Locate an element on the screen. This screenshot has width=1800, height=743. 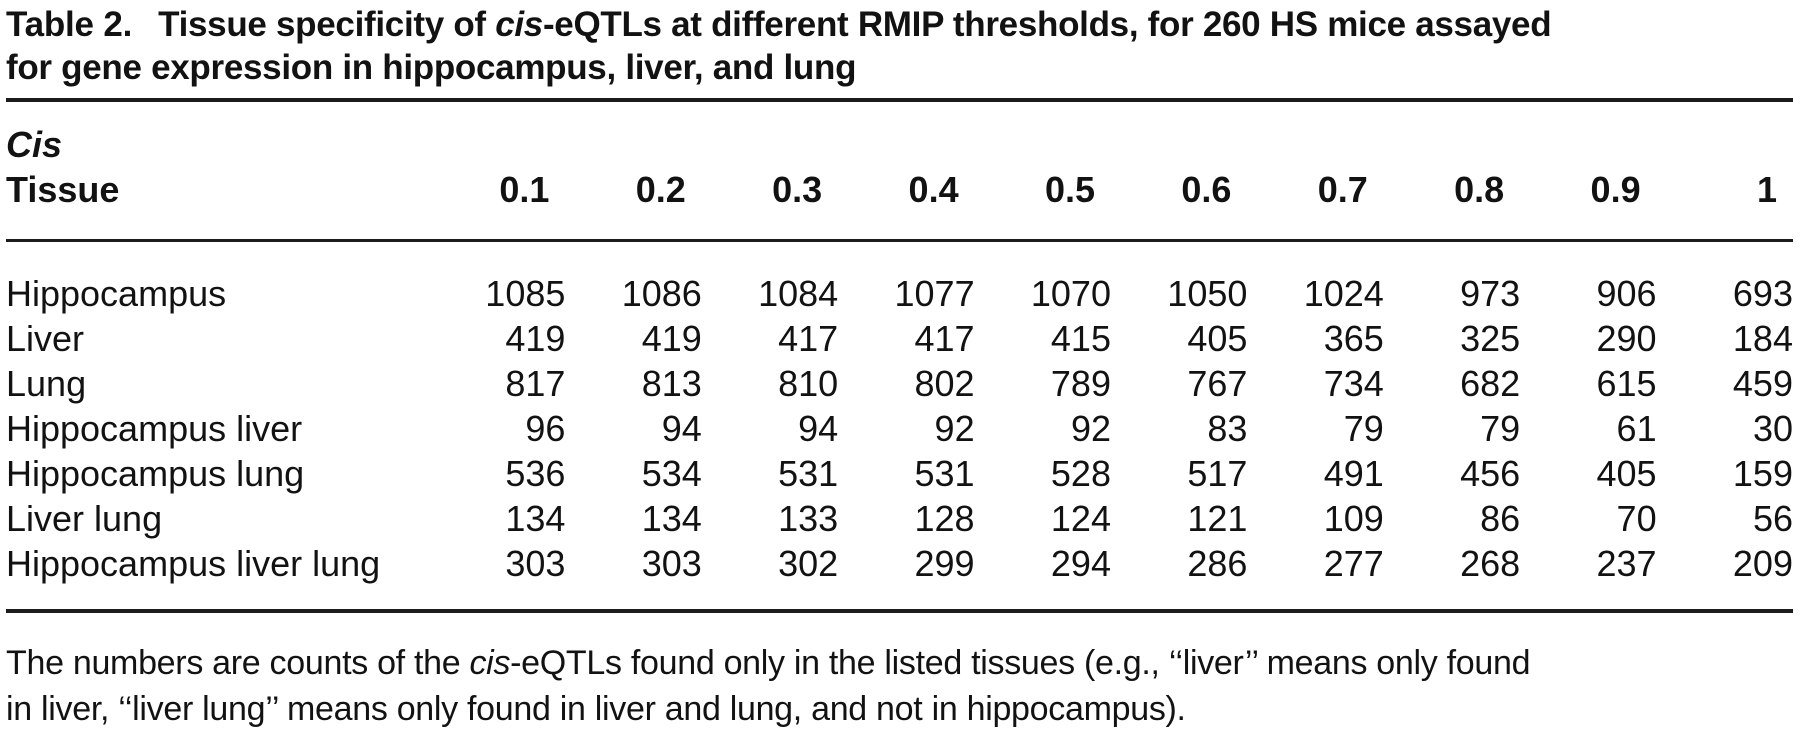
count-cell: 802 is located at coordinates (944, 383).